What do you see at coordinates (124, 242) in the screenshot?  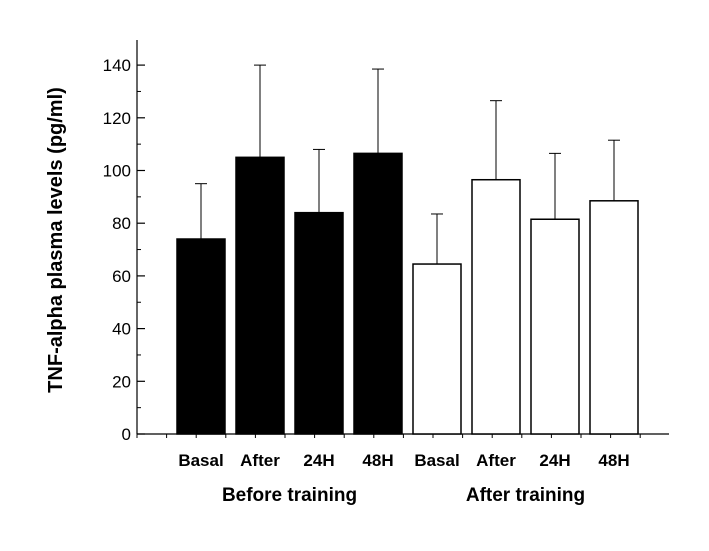 I see `y-axis: 0 20 40 60 80 100 120 140` at bounding box center [124, 242].